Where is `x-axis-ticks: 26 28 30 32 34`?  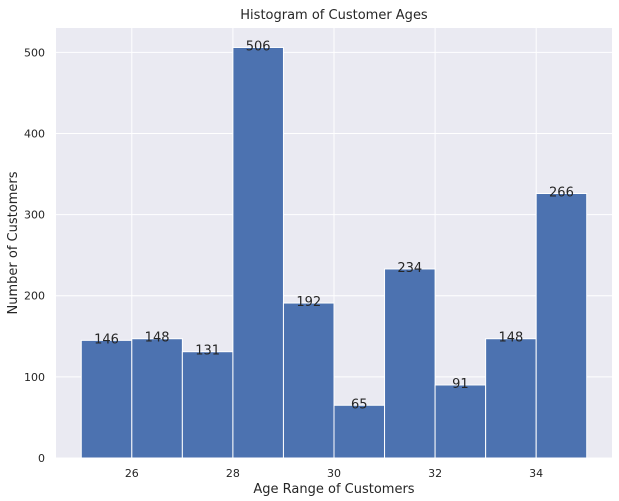 x-axis-ticks: 26 28 30 32 34 is located at coordinates (334, 473).